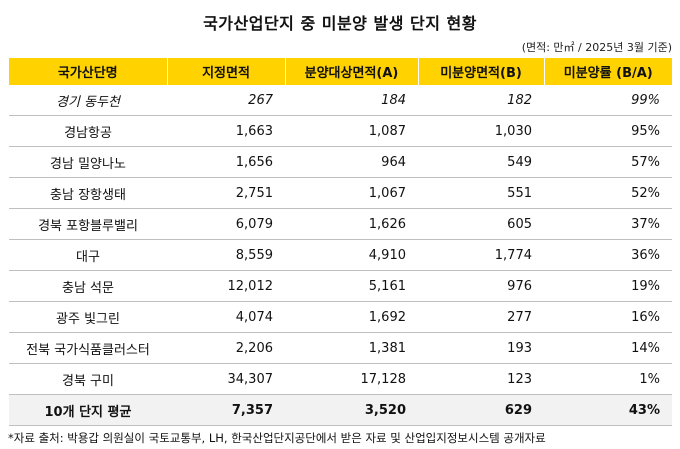 The height and width of the screenshot is (449, 680). I want to click on unsold-rate: 1%, so click(608, 379).